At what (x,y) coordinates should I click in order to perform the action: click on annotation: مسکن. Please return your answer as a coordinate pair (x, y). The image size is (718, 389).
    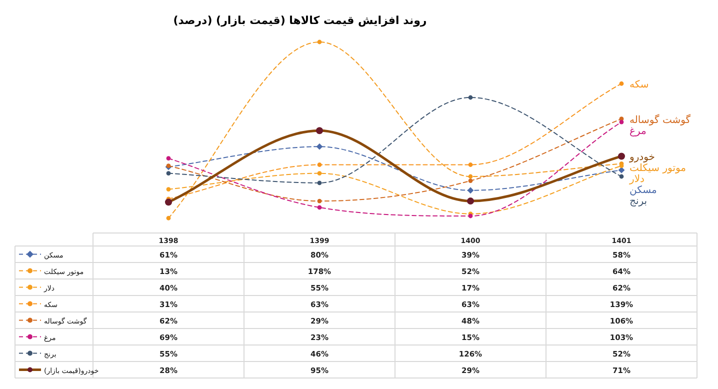
    Looking at the image, I should click on (643, 190).